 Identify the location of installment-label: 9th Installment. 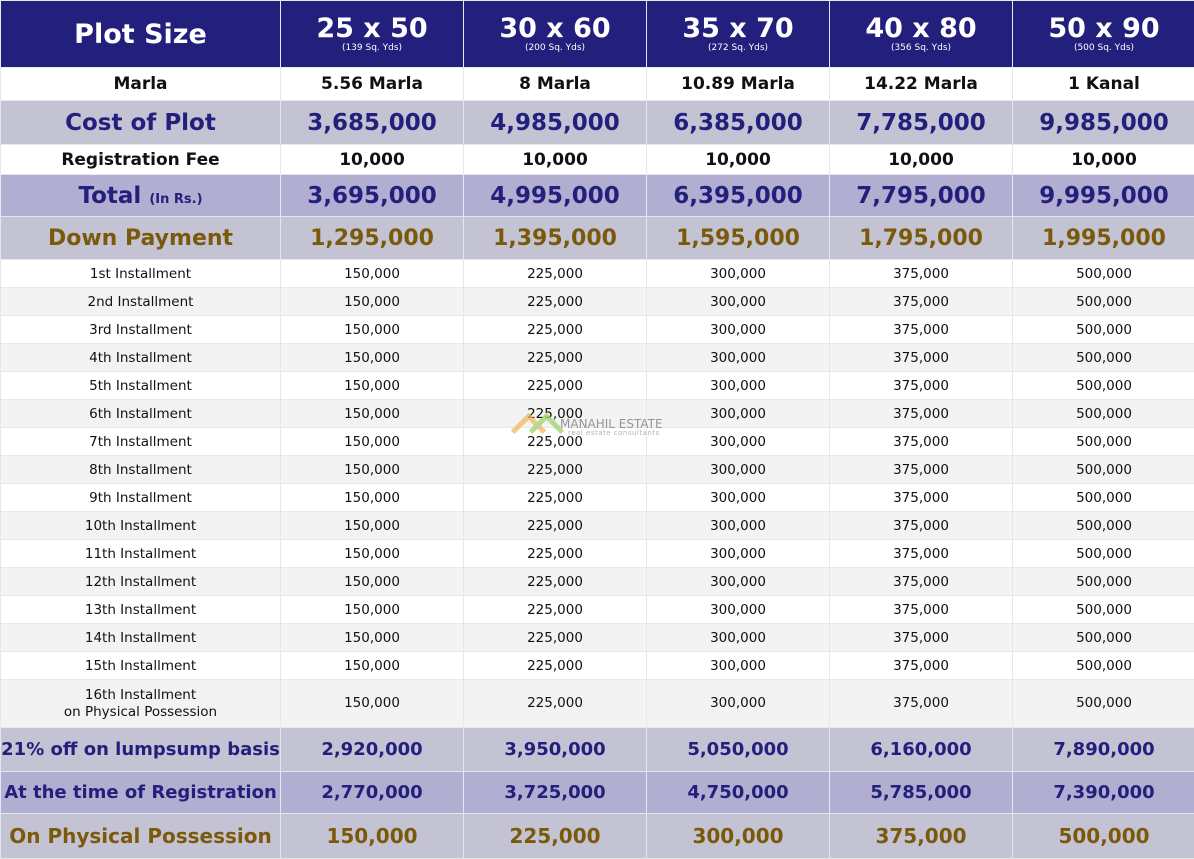
(141, 498).